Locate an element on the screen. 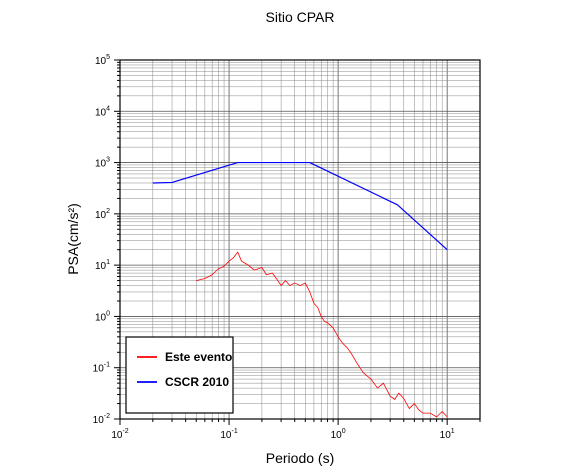 This screenshot has width=586, height=475. y-axis-label: PSA(cm/s²) is located at coordinates (73, 239).